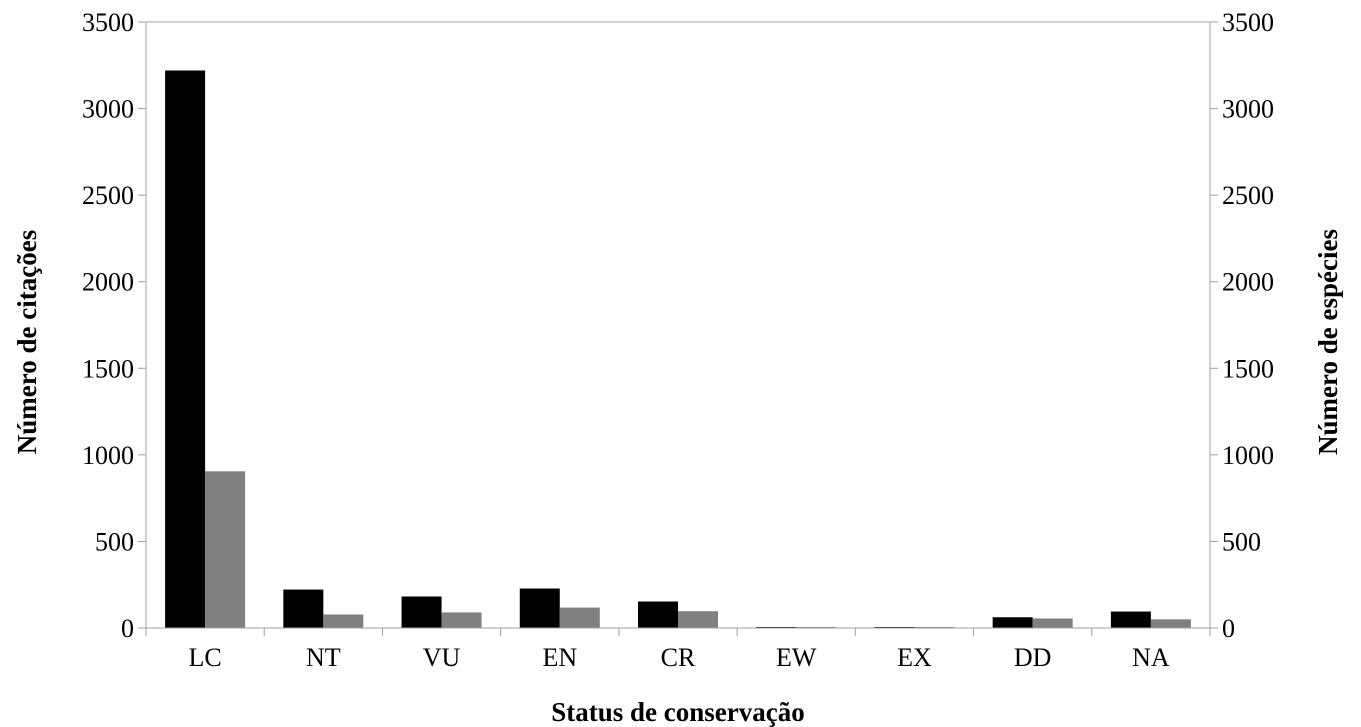  What do you see at coordinates (1328, 342) in the screenshot?
I see `y-axis-title-right: Número de espécies` at bounding box center [1328, 342].